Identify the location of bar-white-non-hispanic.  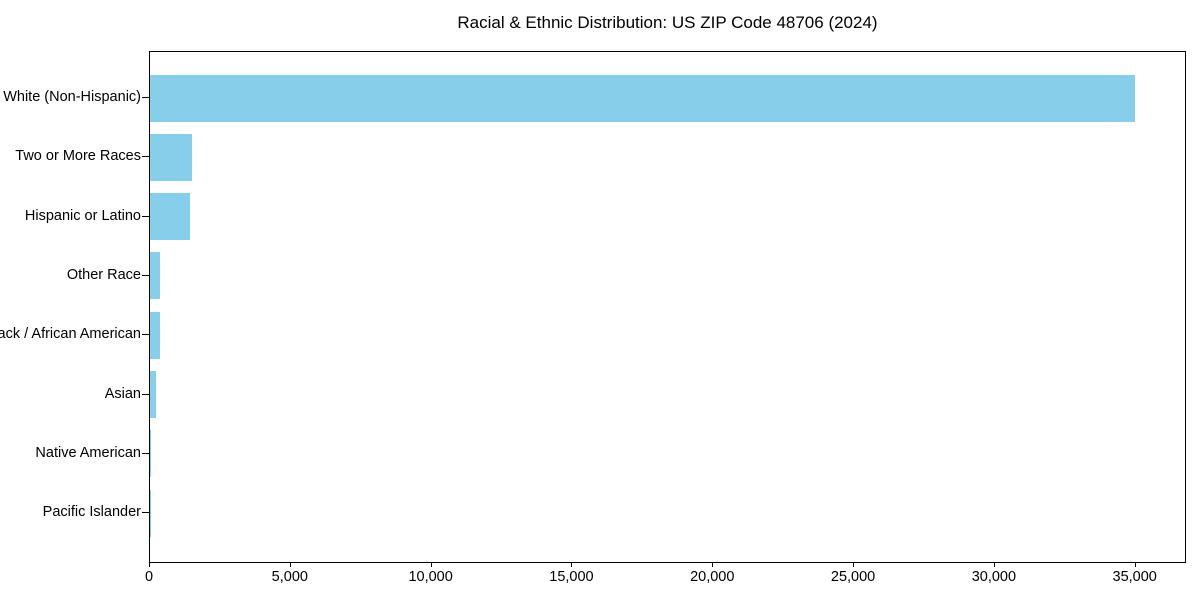
(643, 98).